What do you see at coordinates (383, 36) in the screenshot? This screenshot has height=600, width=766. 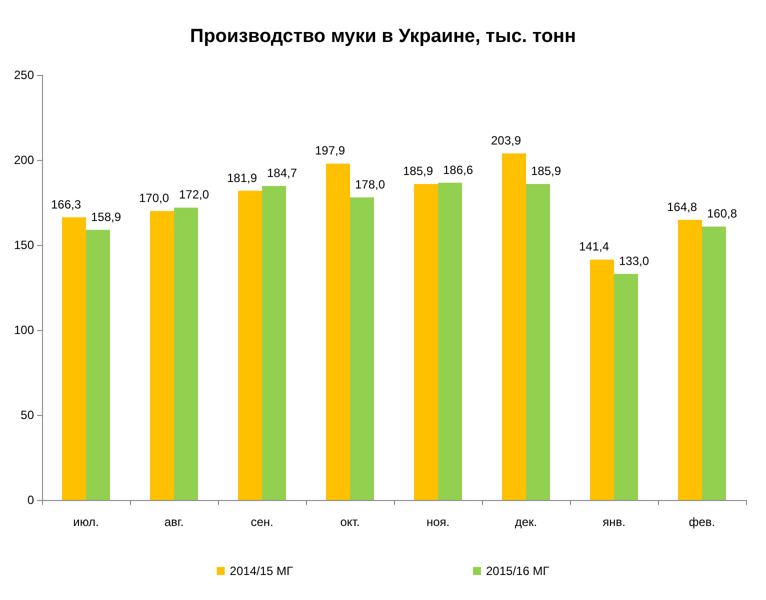 I see `chart-title: Производство муки в Украине, тыс. тонн` at bounding box center [383, 36].